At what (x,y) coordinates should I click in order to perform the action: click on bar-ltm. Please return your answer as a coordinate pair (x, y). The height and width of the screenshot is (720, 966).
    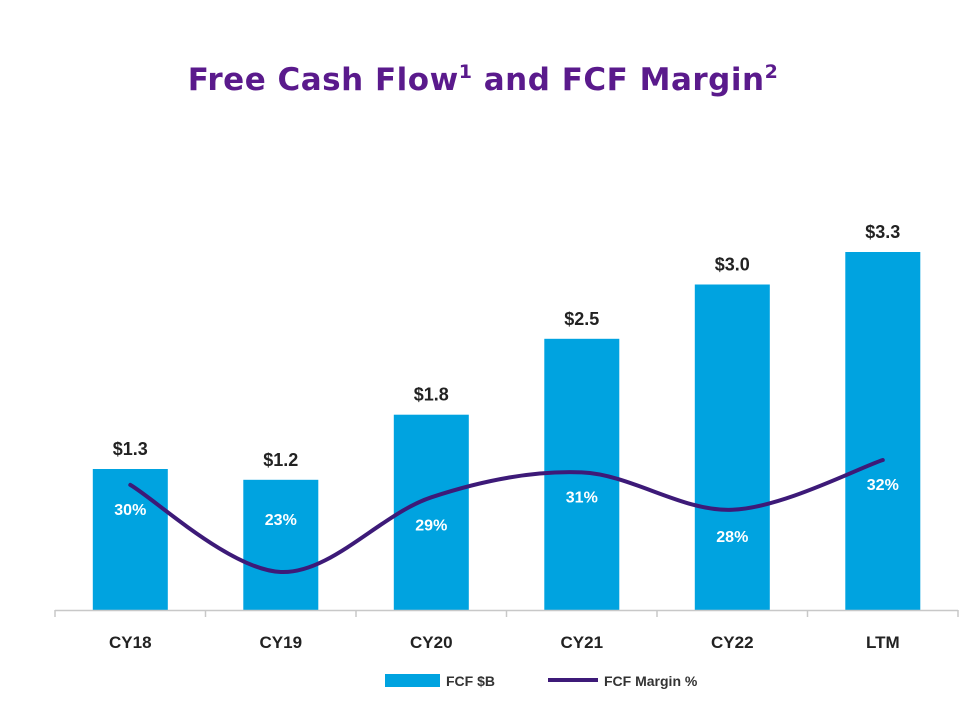
    Looking at the image, I should click on (883, 431).